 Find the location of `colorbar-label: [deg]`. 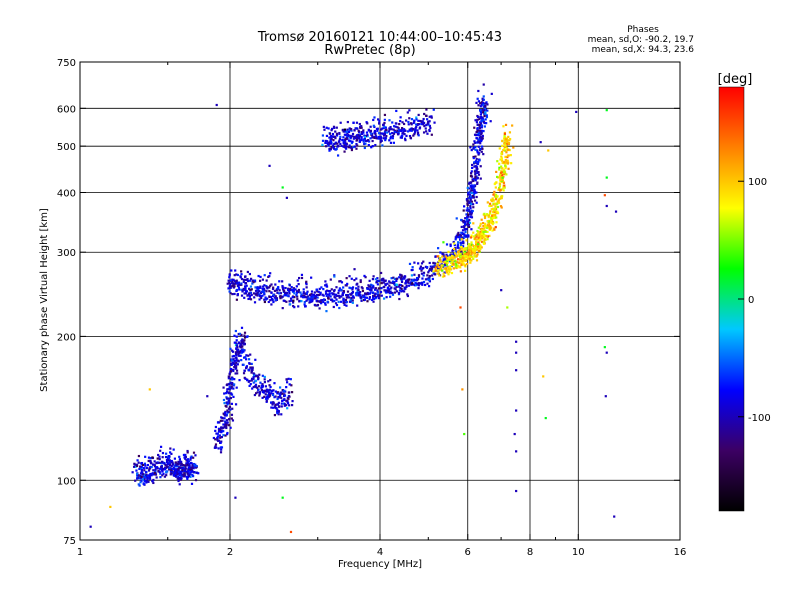

colorbar-label: [deg] is located at coordinates (735, 79).